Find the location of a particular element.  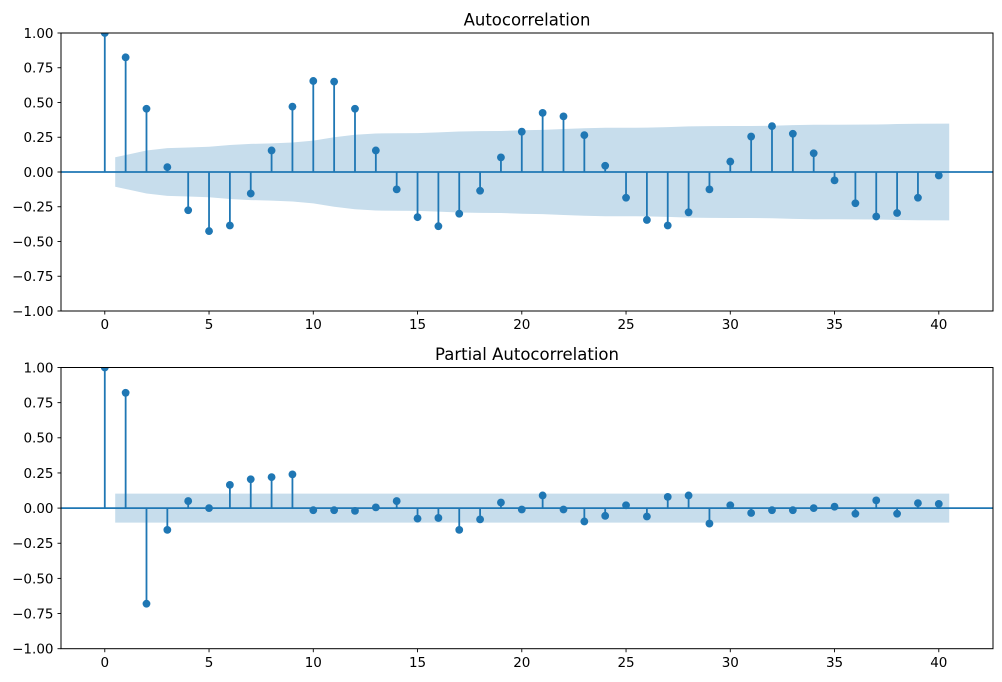

x-tick-label: 0 is located at coordinates (104, 325).